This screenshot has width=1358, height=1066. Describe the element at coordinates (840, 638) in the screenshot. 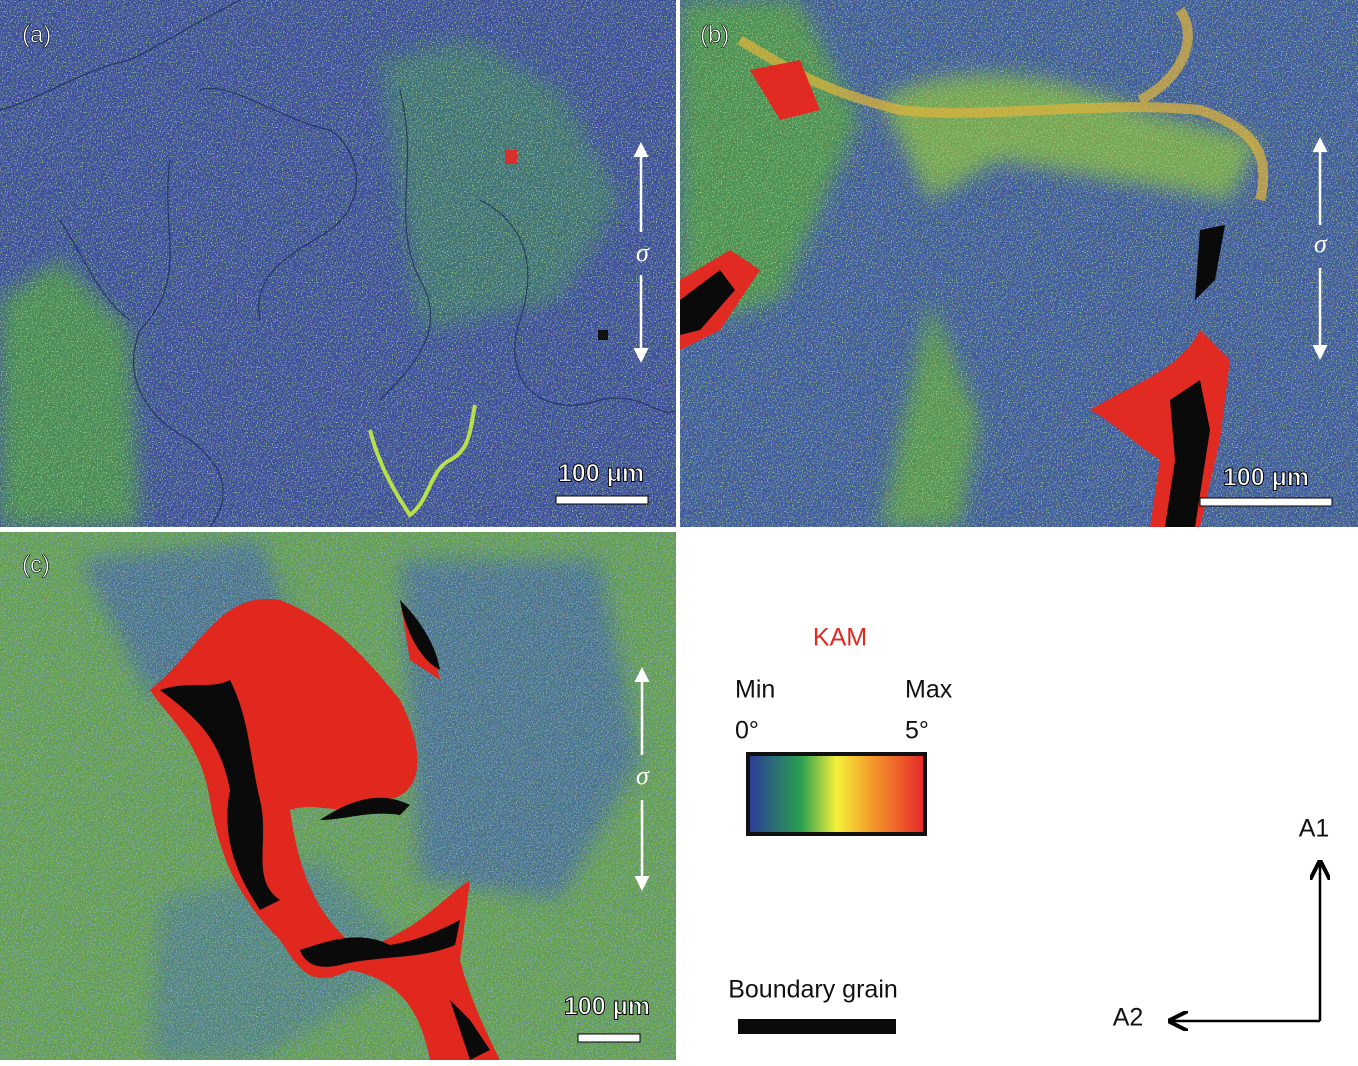

I see `legend-title: KAM` at that location.